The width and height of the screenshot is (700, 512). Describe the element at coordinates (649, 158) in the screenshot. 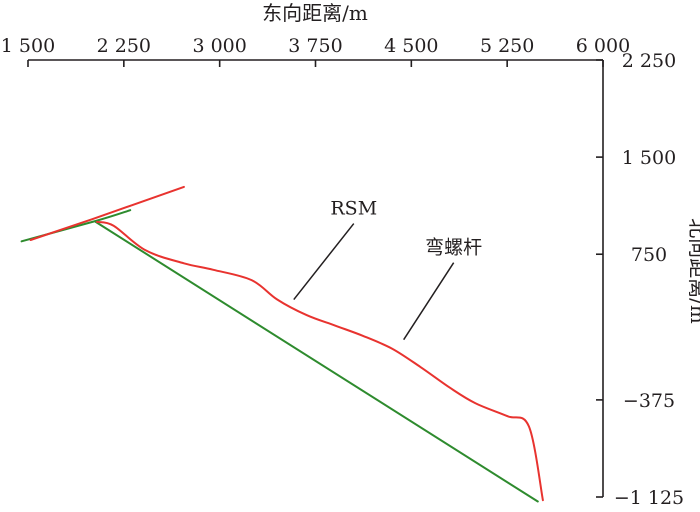

I see `y-tick-label: 1 500` at that location.